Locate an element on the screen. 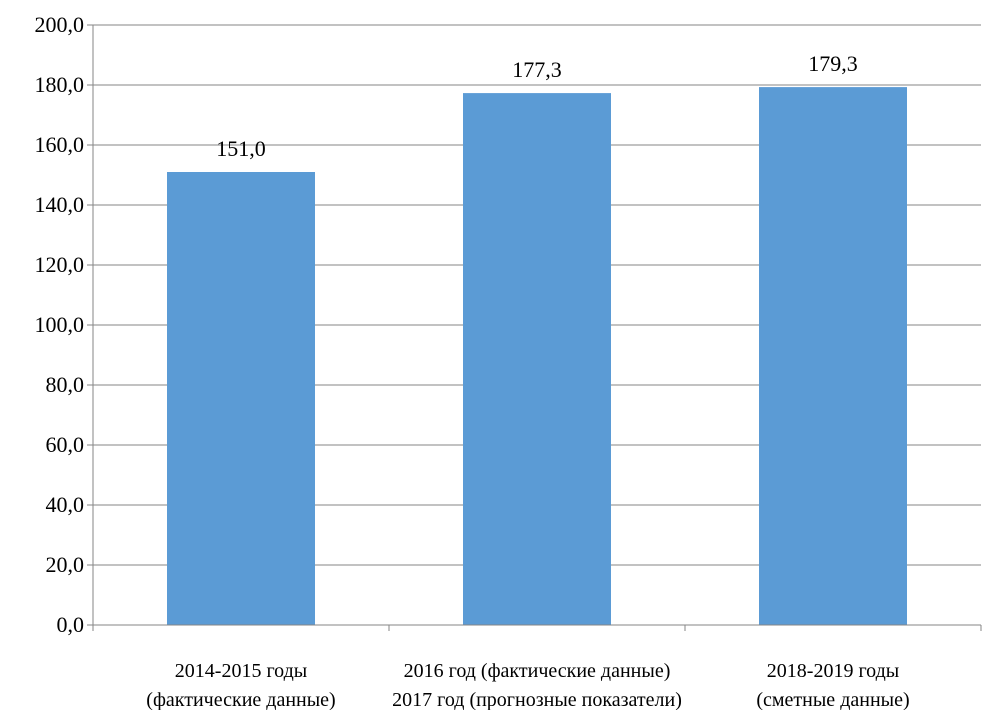 The height and width of the screenshot is (710, 983). y-tick-label: 40,0 is located at coordinates (65, 504).